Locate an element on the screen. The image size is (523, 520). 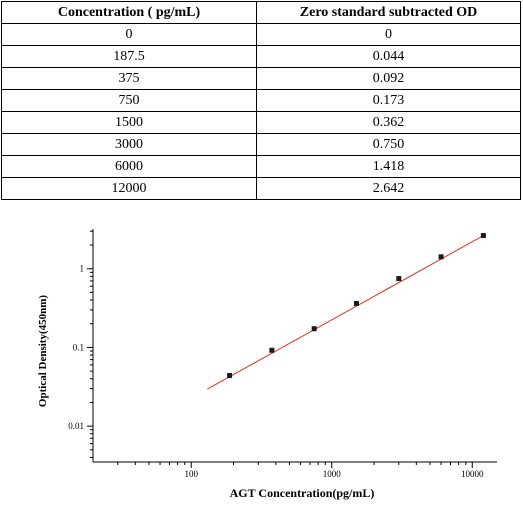
concentration-cell: 1500 is located at coordinates (129, 122).